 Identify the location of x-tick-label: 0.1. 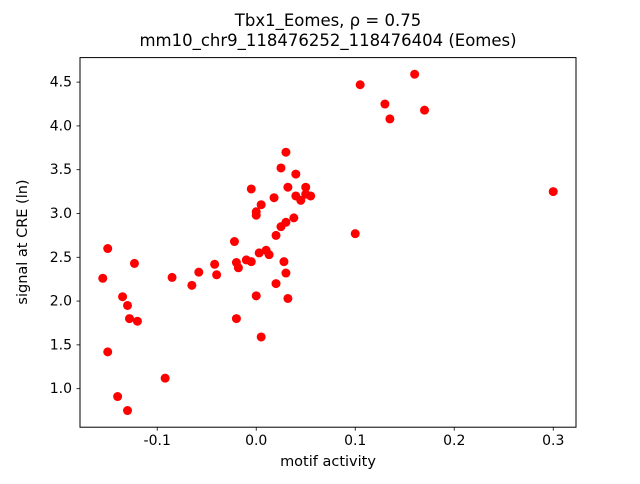
(355, 441).